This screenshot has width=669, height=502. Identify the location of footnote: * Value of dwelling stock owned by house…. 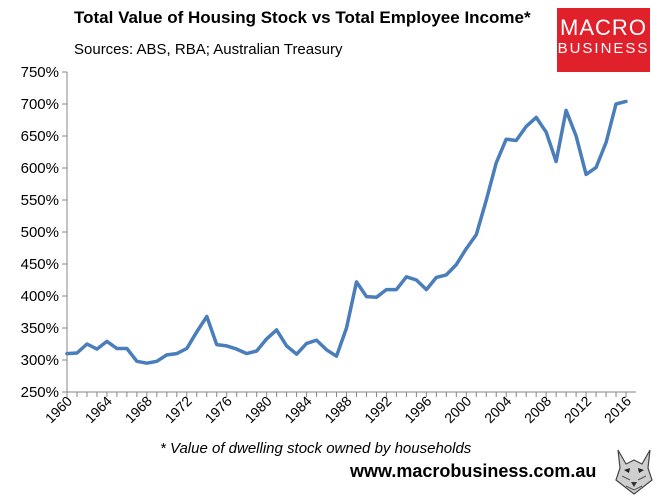
(316, 448).